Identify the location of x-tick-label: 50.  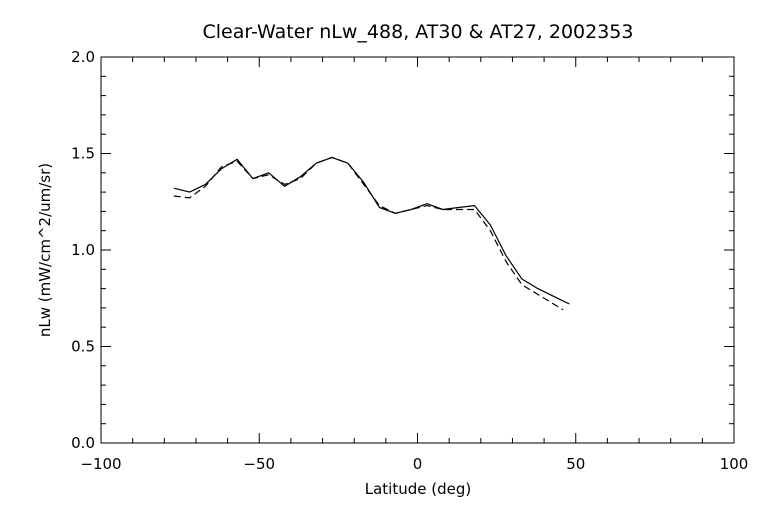
(575, 464).